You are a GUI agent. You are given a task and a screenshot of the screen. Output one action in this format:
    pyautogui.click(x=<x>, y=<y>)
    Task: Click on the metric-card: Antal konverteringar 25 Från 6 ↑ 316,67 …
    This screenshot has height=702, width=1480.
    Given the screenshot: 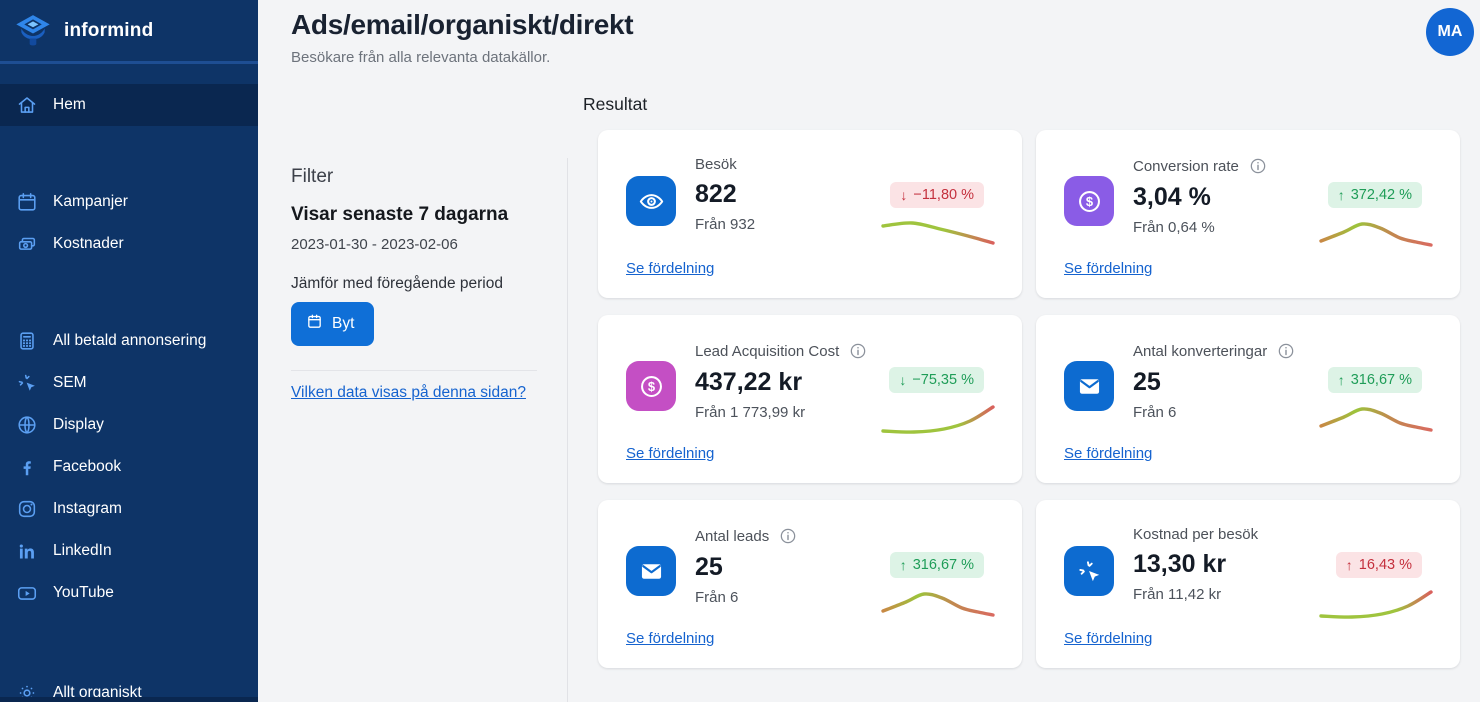 What is the action you would take?
    pyautogui.click(x=1248, y=399)
    